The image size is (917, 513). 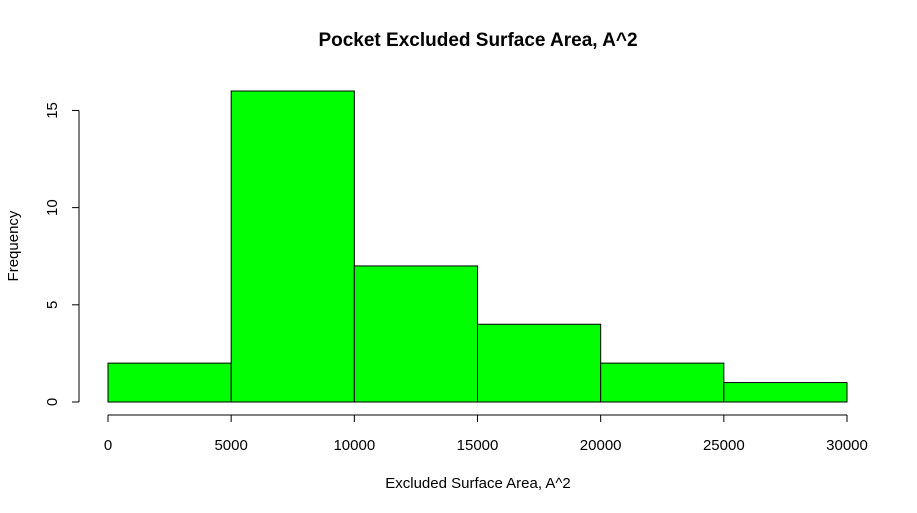 What do you see at coordinates (478, 483) in the screenshot?
I see `x-axis-label: Excluded Surface Area, A^2` at bounding box center [478, 483].